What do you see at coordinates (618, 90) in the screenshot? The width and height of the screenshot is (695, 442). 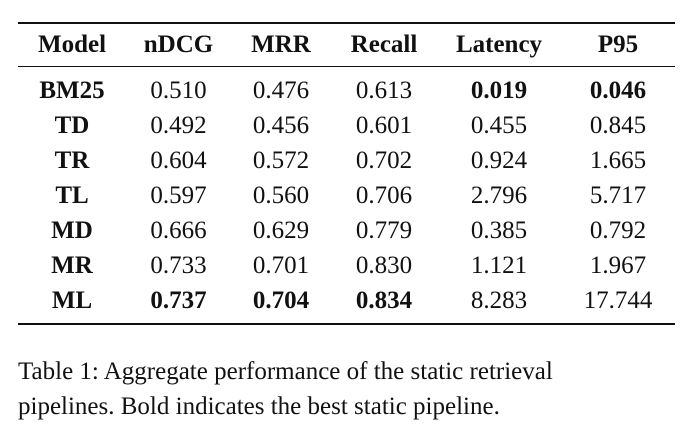 I see `metric-cell: 0.046` at bounding box center [618, 90].